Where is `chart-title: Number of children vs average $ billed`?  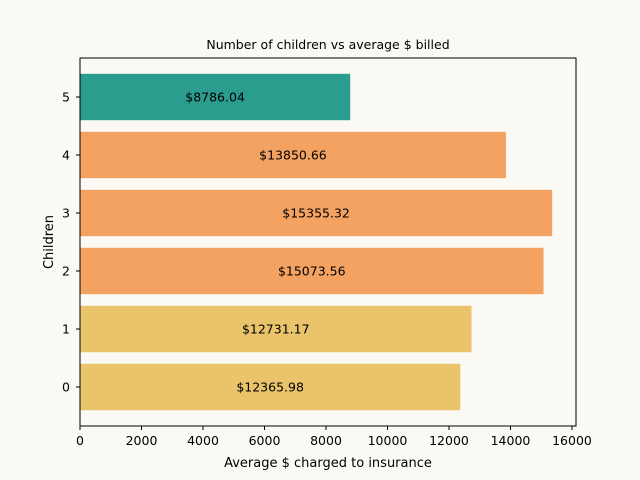 chart-title: Number of children vs average $ billed is located at coordinates (327, 44).